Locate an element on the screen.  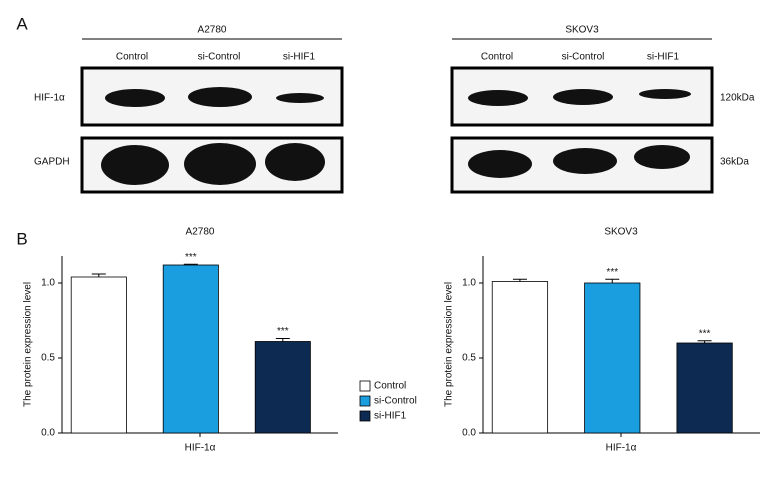
row-label: HIF-1α is located at coordinates (49, 98).